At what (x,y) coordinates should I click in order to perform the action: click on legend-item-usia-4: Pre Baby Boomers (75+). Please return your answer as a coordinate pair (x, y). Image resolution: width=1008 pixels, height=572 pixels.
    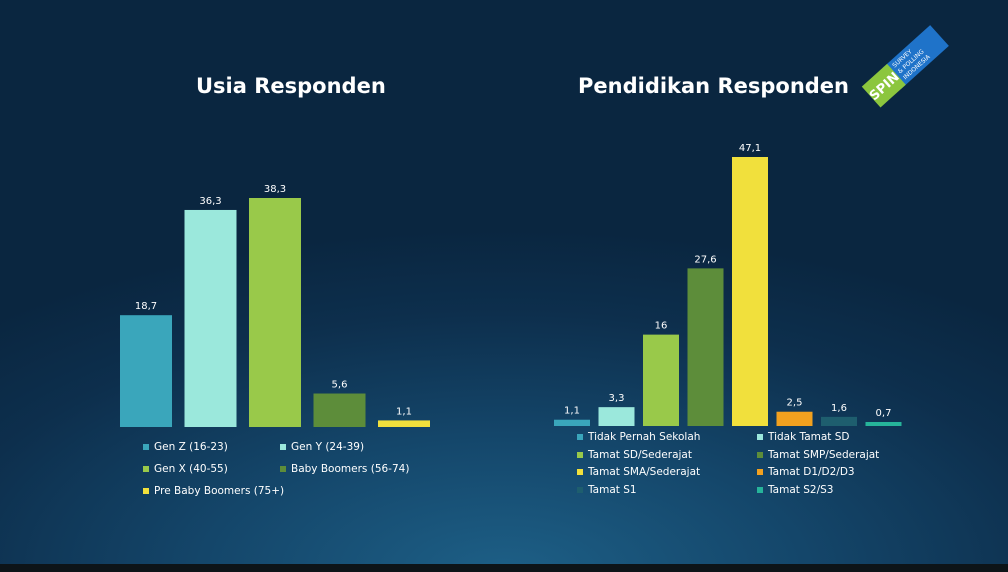
    Looking at the image, I should click on (213, 491).